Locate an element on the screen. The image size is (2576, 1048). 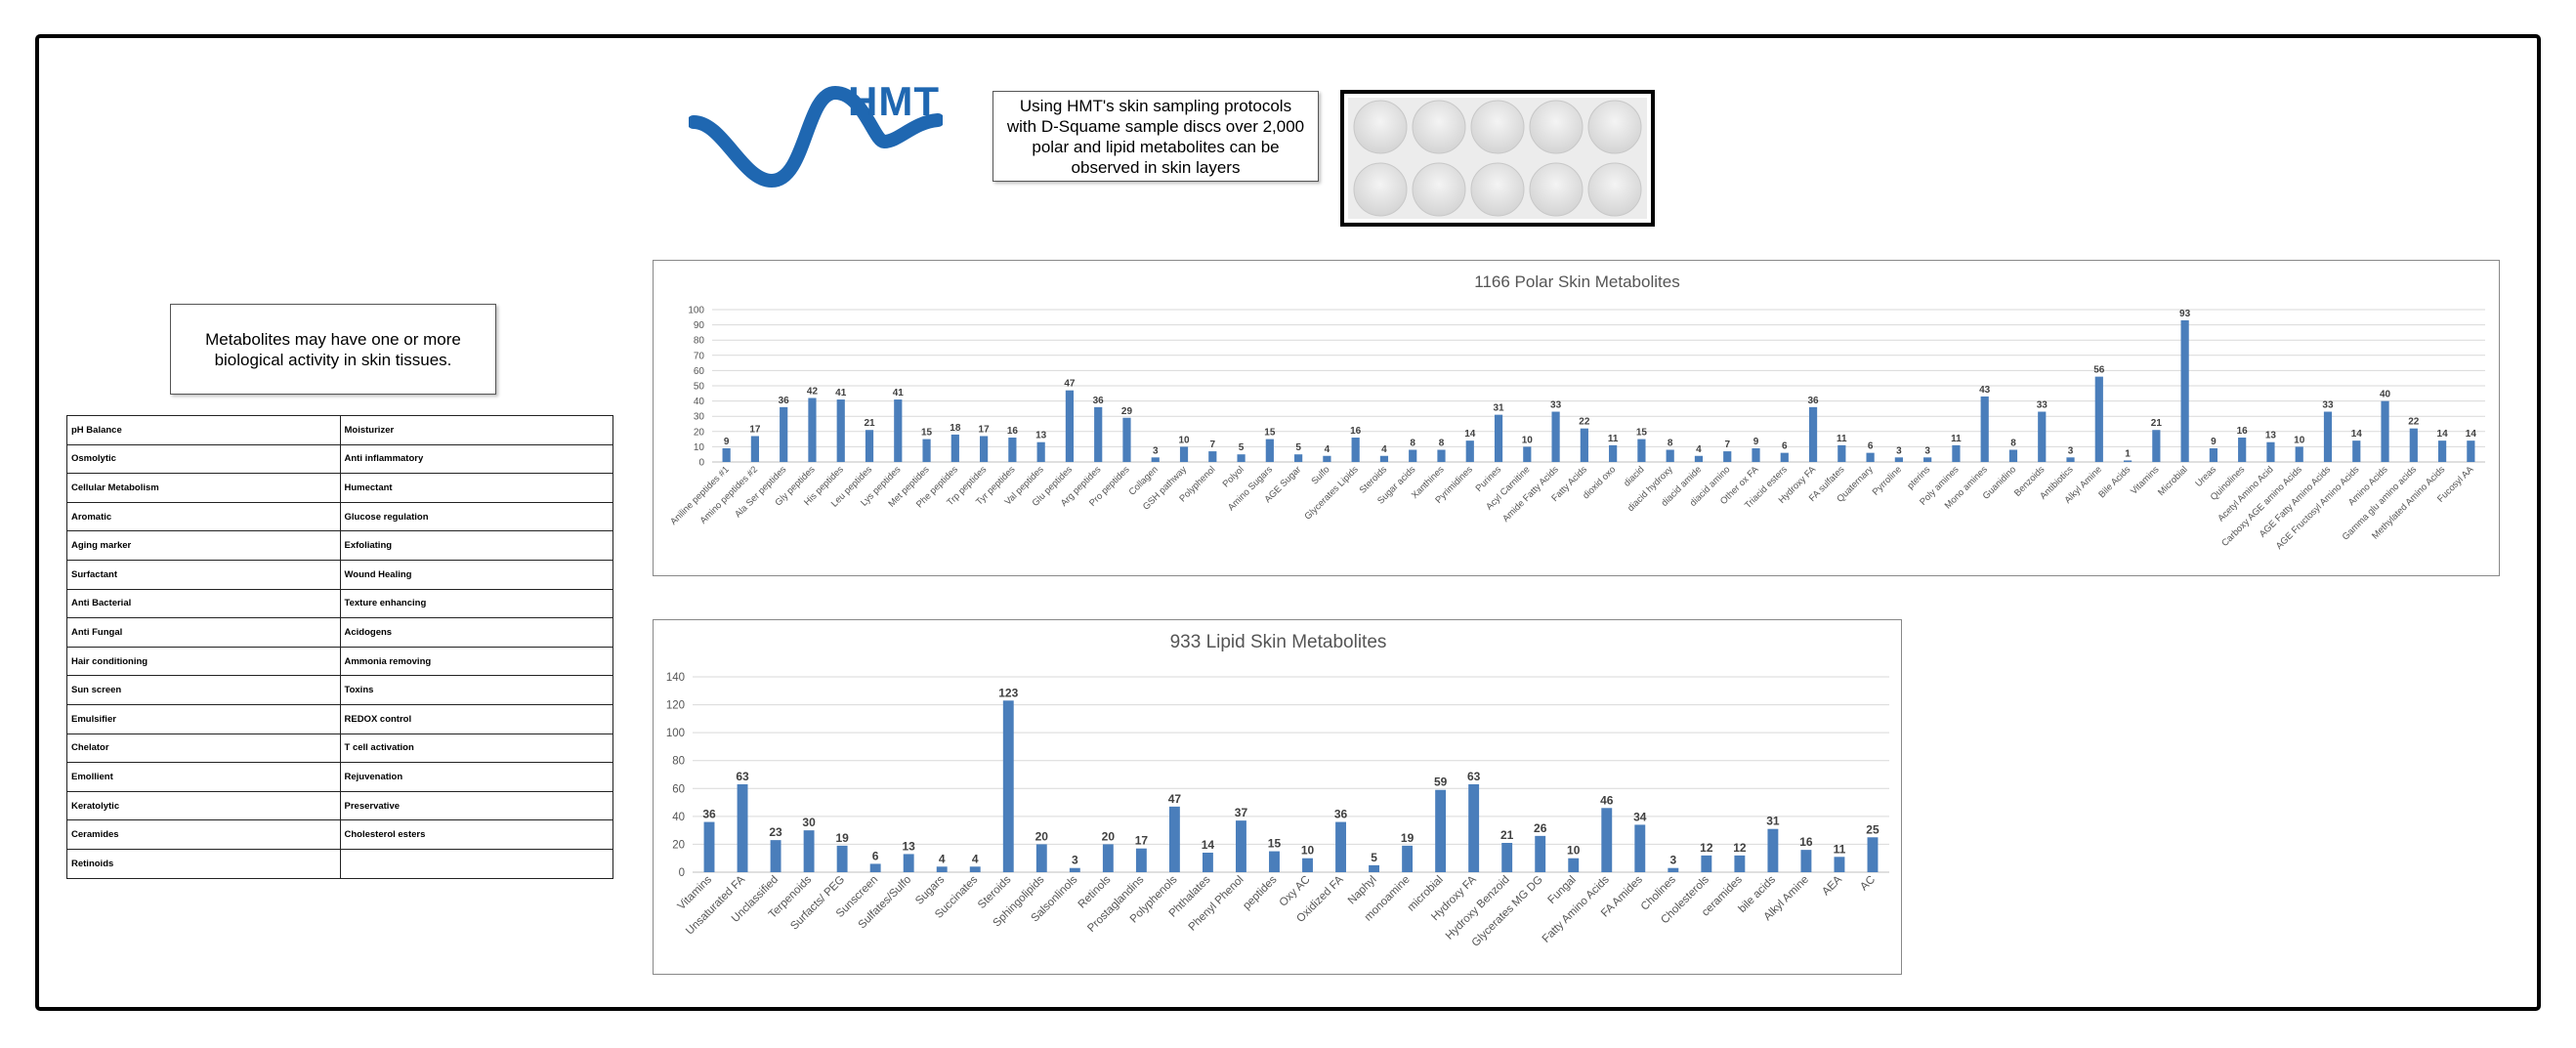
category-label: diacid is located at coordinates (1634, 476).